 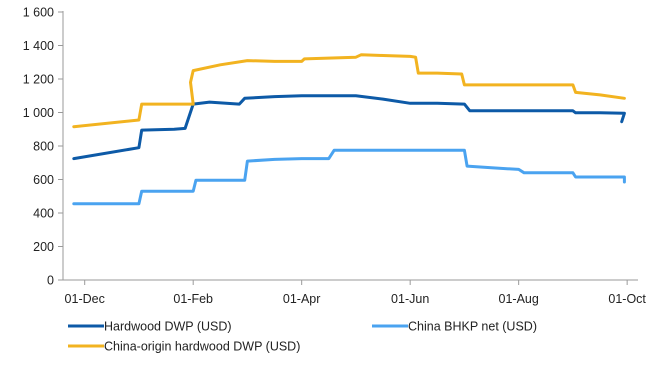 I want to click on y-tick-label: 1 400, so click(x=38, y=46).